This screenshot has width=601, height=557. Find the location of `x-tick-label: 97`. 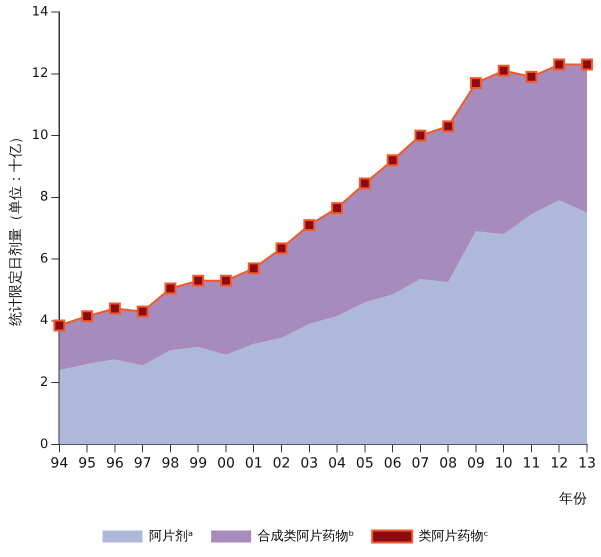

x-tick-label: 97 is located at coordinates (143, 463).